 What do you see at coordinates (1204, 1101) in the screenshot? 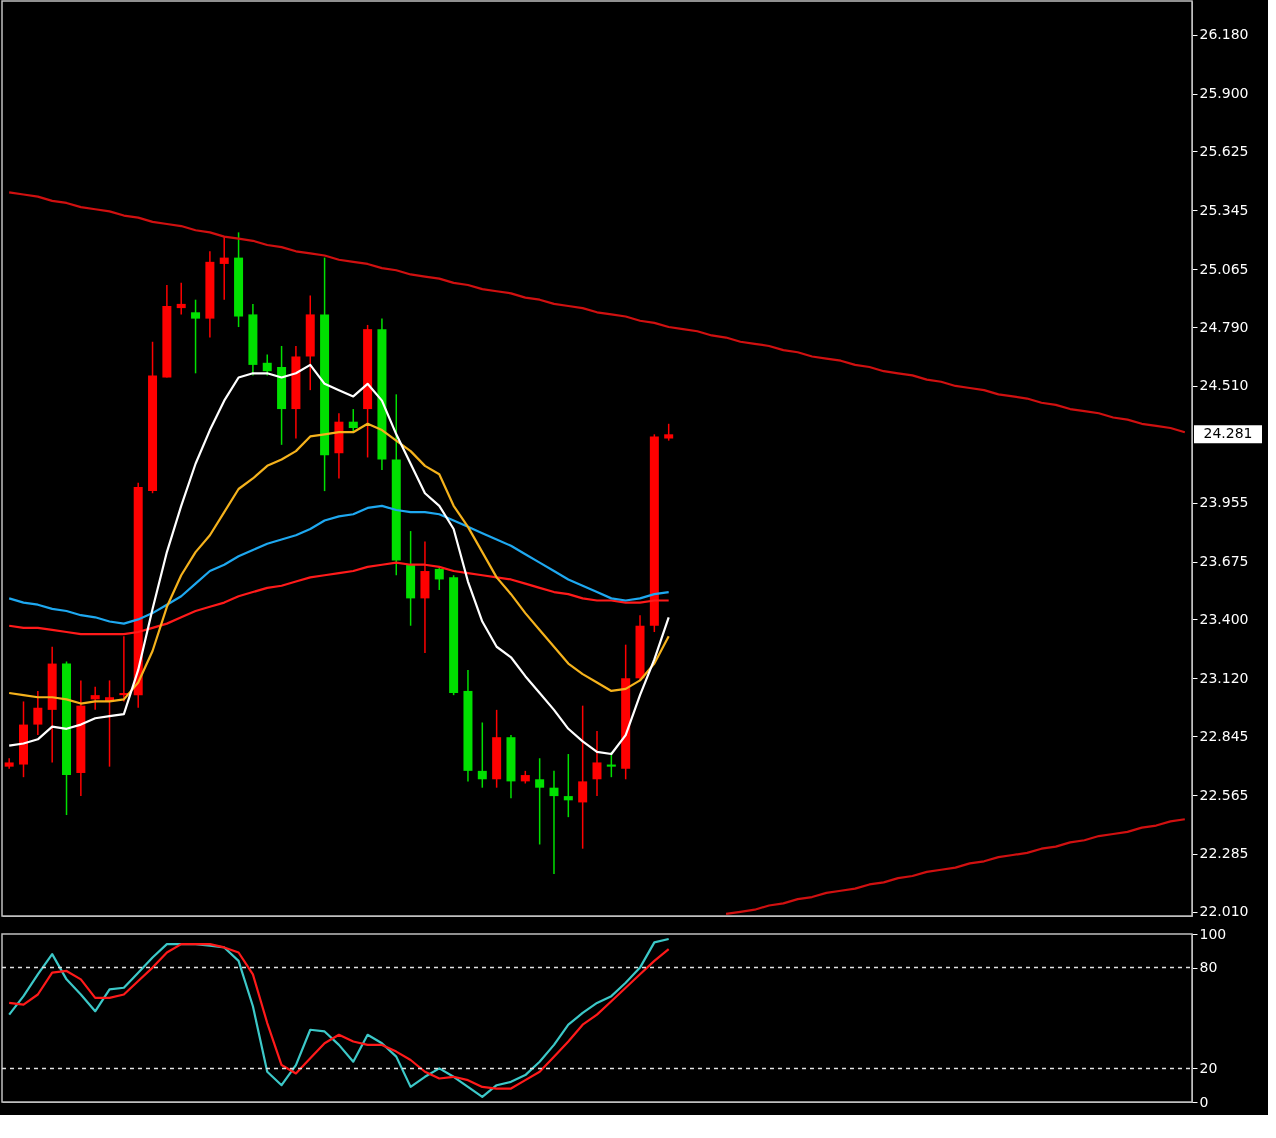
I see `y-tick-label: 0` at bounding box center [1204, 1101].